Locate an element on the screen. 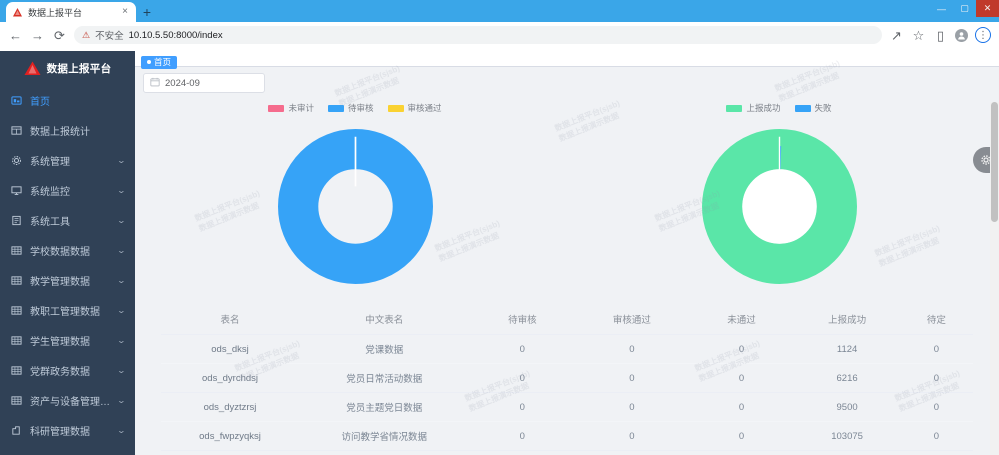  window-controls: — ▢ ✕ is located at coordinates (964, 8).